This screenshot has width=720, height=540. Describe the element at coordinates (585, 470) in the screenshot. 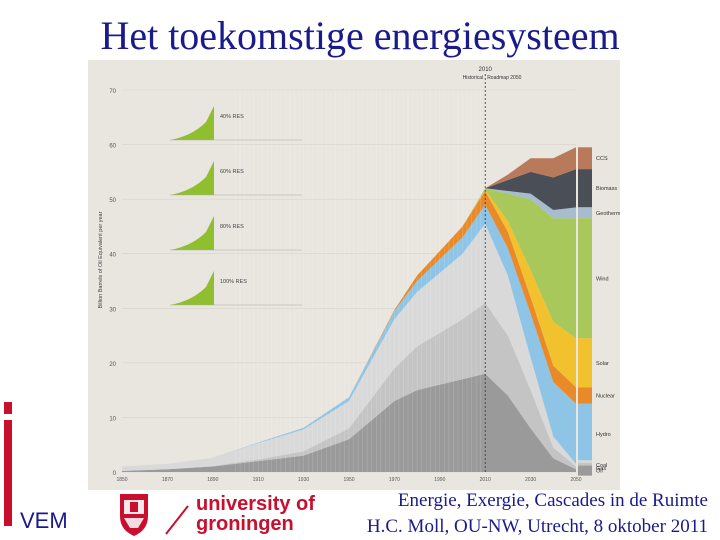

I see `legend-swatch-oil` at that location.